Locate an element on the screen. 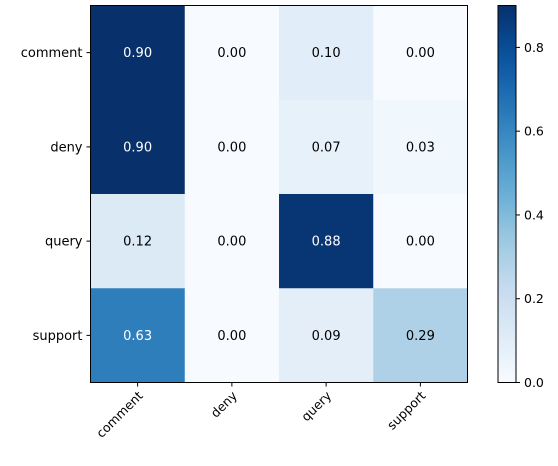 The image size is (558, 466). x-tick-label-deny: deny is located at coordinates (224, 404).